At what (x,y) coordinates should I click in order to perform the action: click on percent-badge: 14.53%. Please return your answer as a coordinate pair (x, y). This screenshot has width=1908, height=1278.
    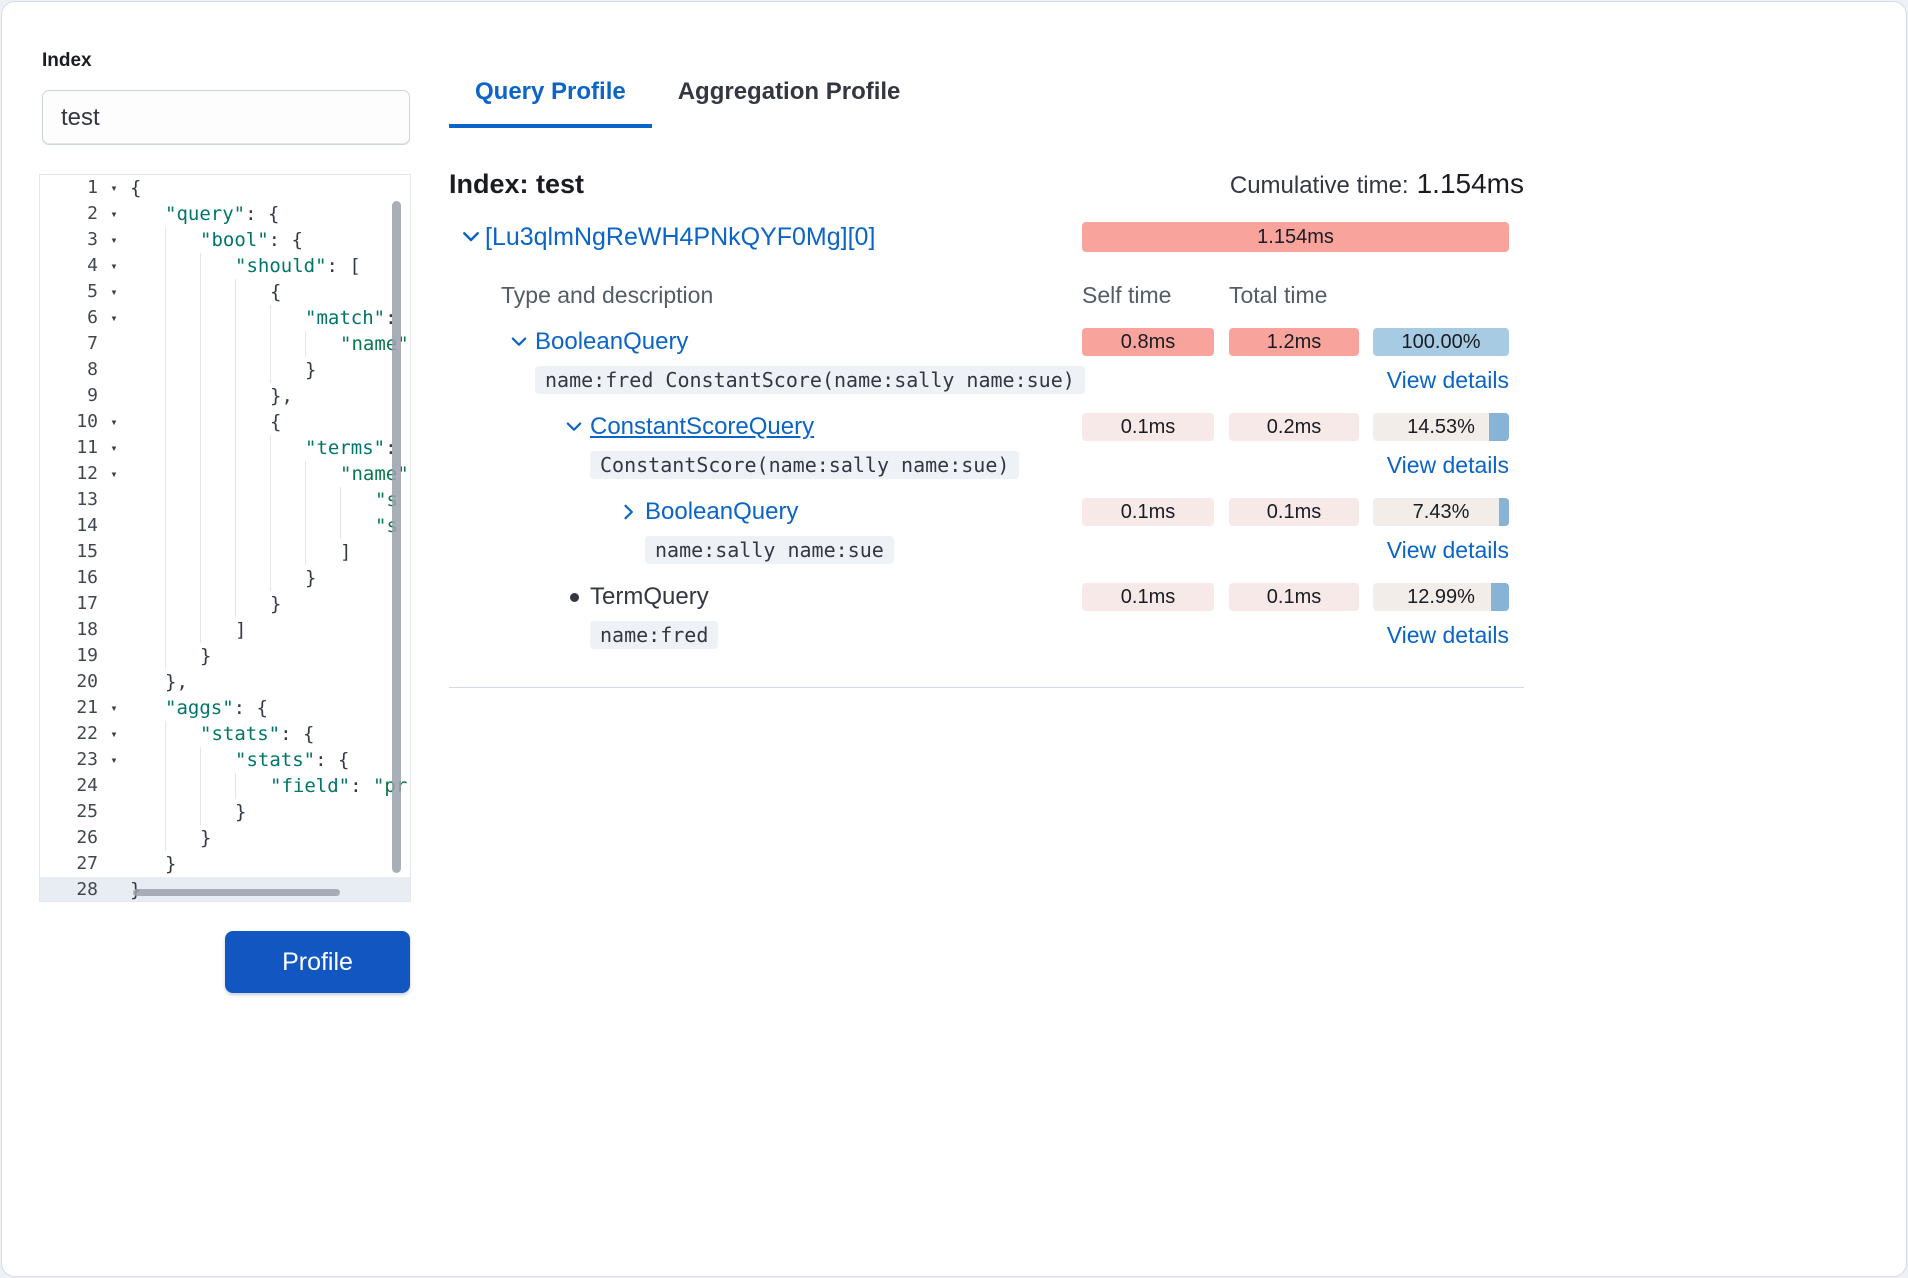
    Looking at the image, I should click on (1441, 427).